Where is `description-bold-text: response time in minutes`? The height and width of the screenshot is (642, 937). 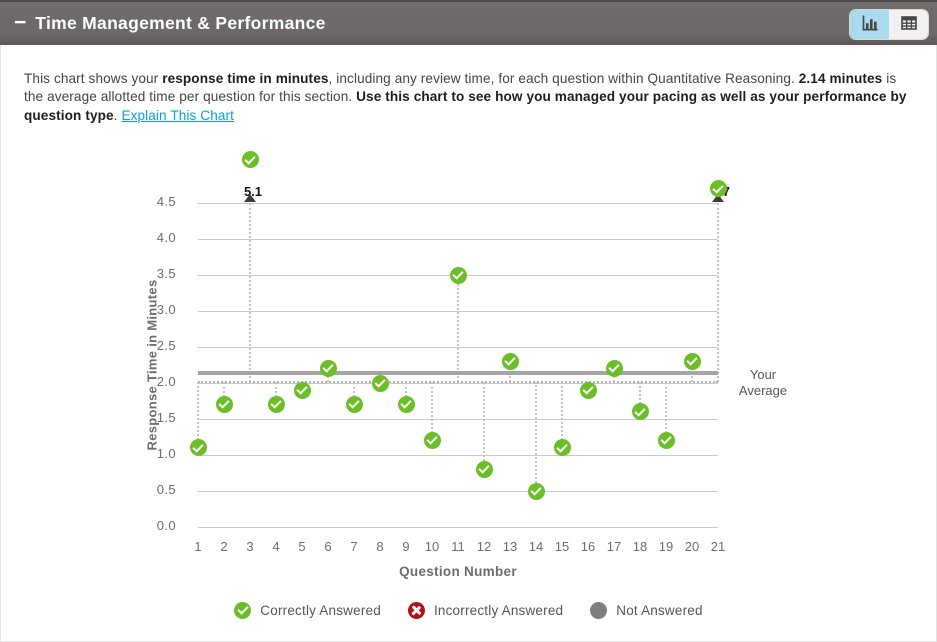
description-bold-text: response time in minutes is located at coordinates (245, 78).